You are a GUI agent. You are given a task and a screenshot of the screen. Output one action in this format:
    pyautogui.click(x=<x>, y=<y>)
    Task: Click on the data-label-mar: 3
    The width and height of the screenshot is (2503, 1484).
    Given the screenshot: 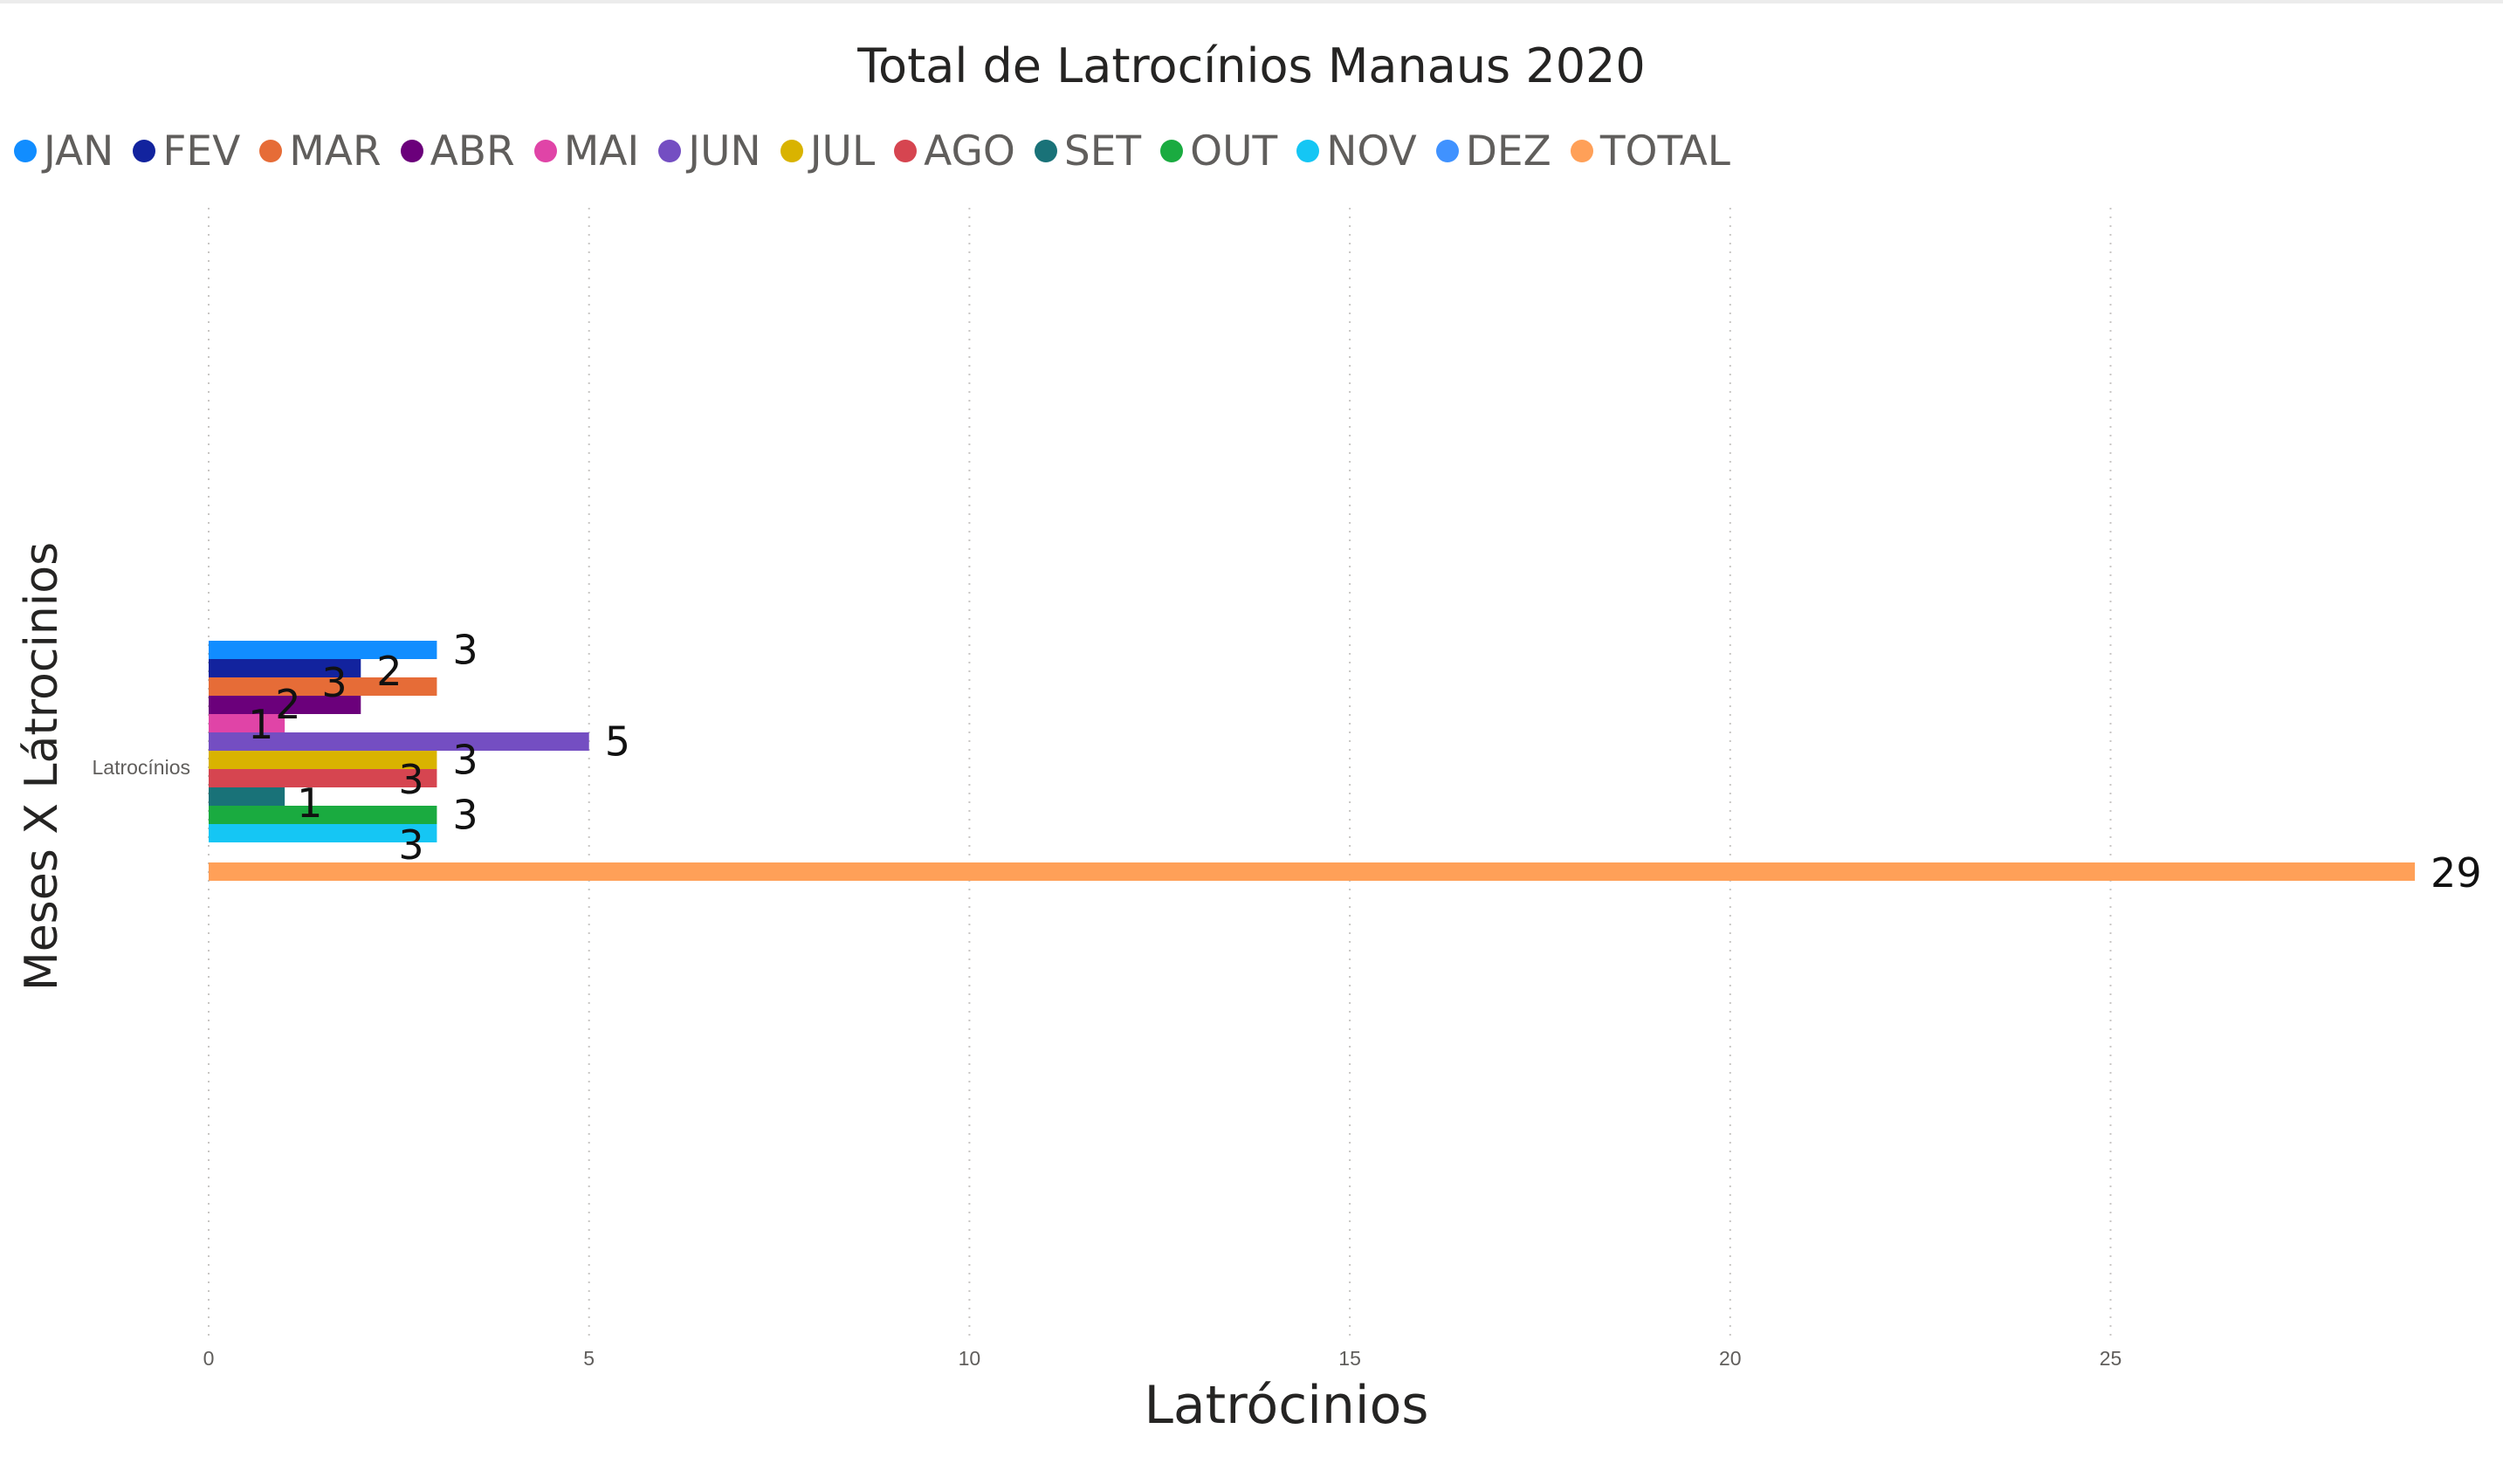 What is the action you would take?
    pyautogui.click(x=334, y=683)
    